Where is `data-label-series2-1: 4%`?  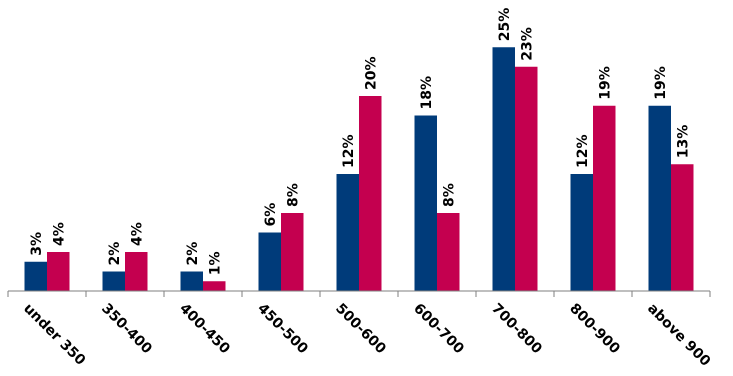
data-label-series2-1: 4% is located at coordinates (137, 234).